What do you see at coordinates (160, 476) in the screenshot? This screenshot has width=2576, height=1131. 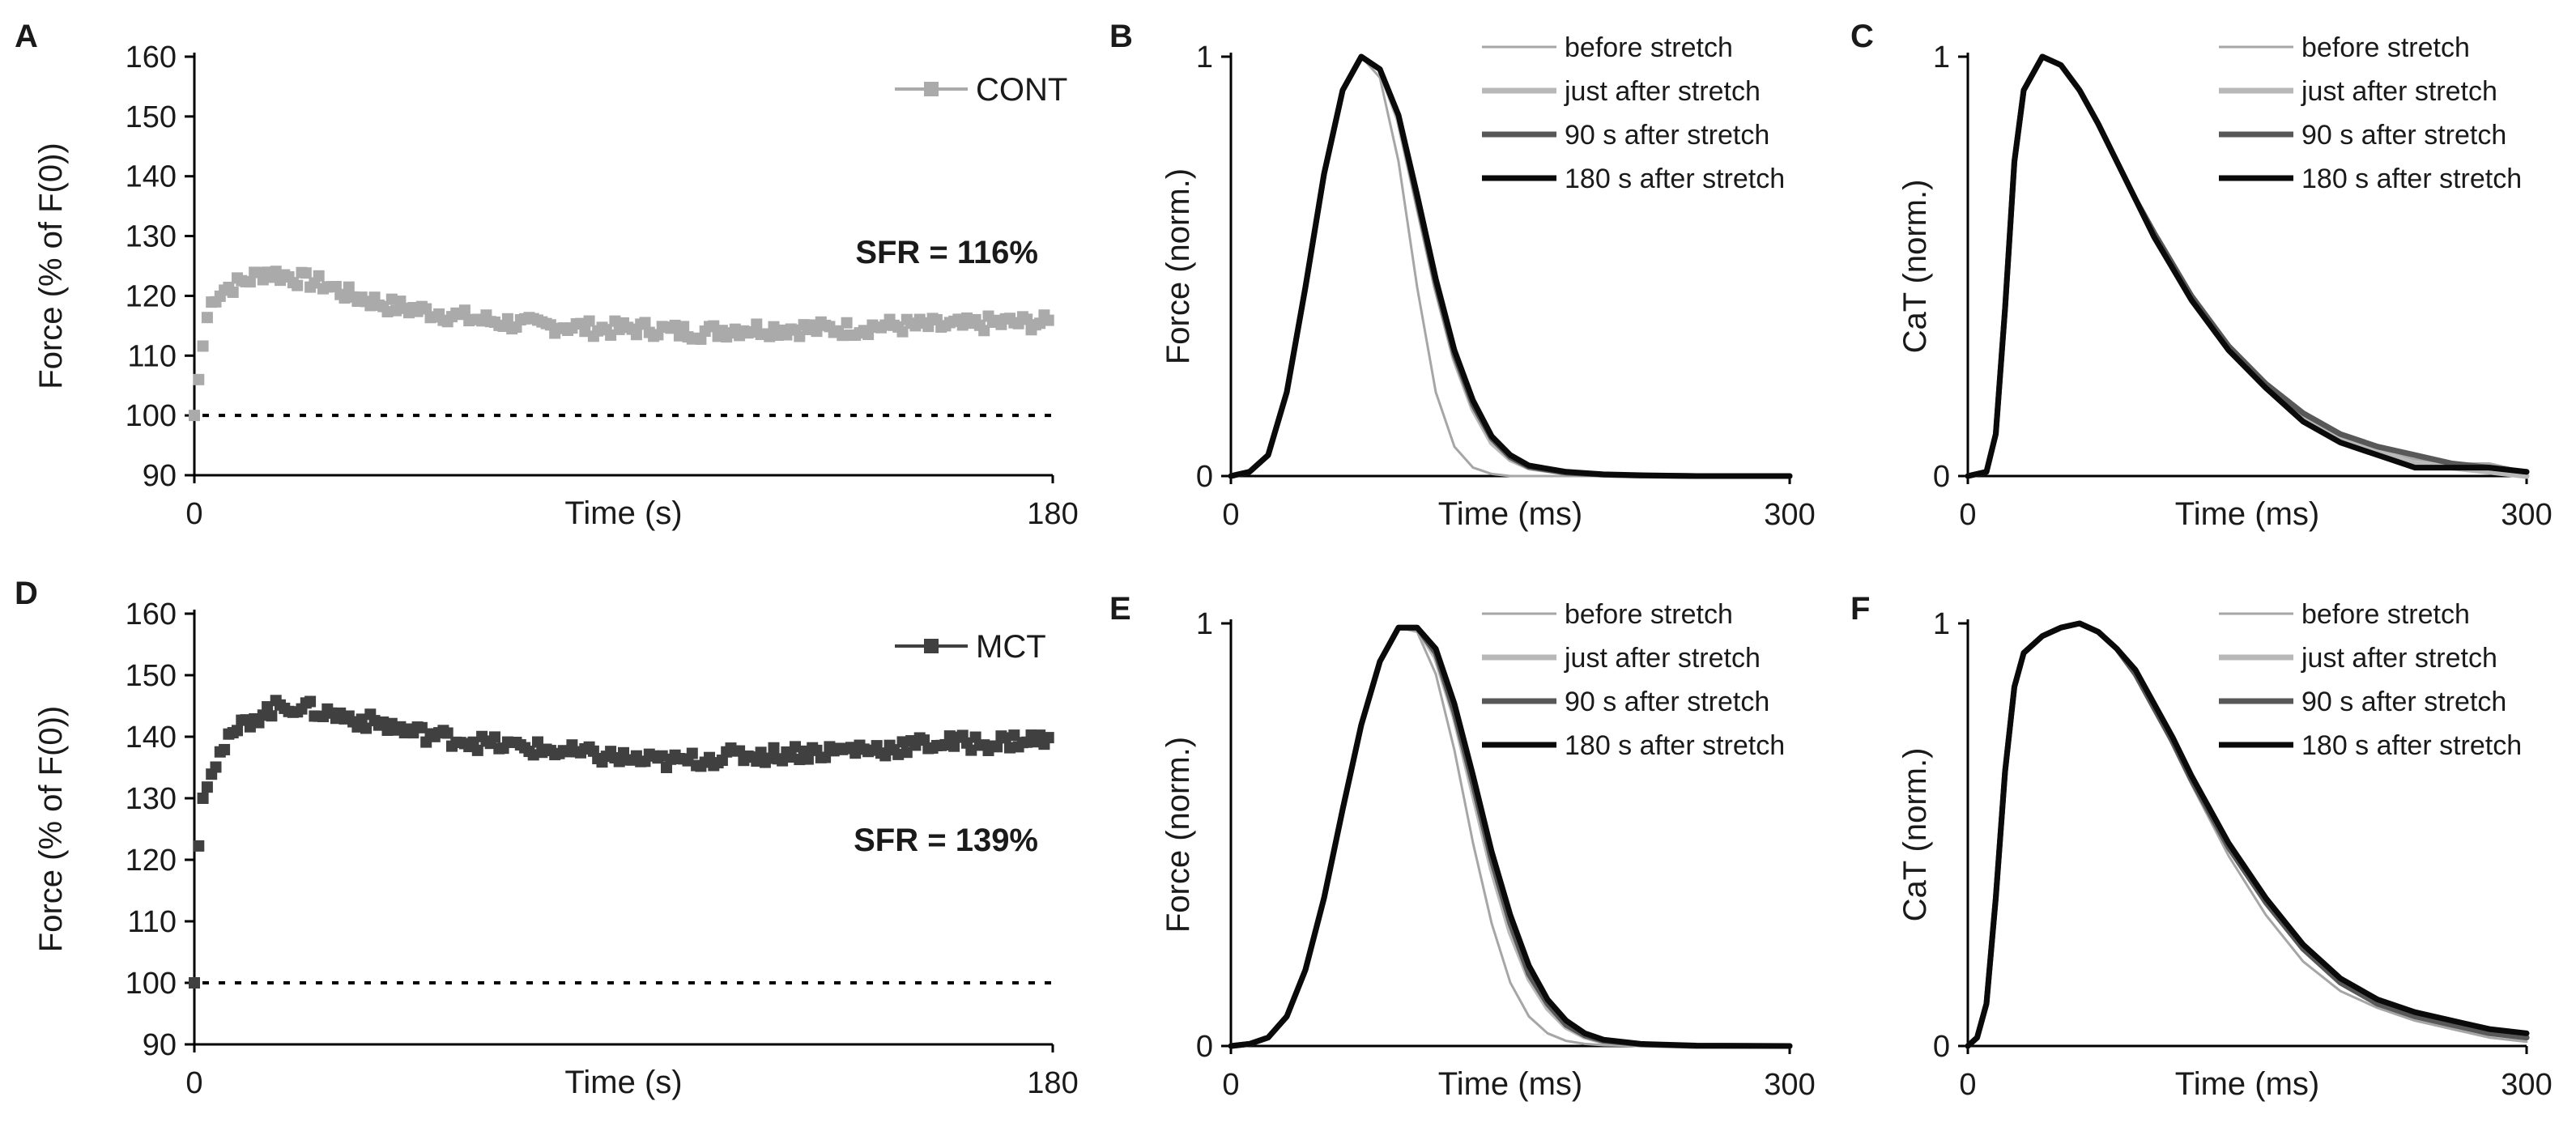 I see `y-tick-label: 90` at bounding box center [160, 476].